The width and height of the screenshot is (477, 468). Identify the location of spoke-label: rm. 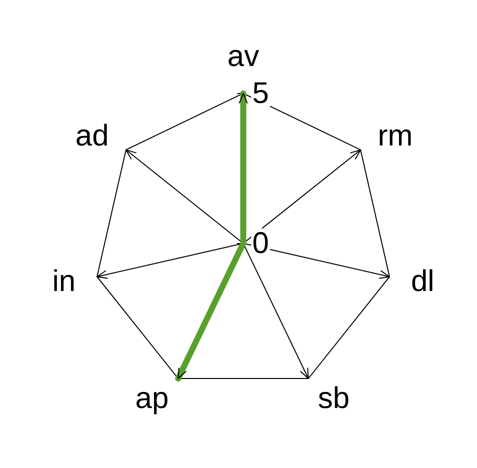
(395, 136).